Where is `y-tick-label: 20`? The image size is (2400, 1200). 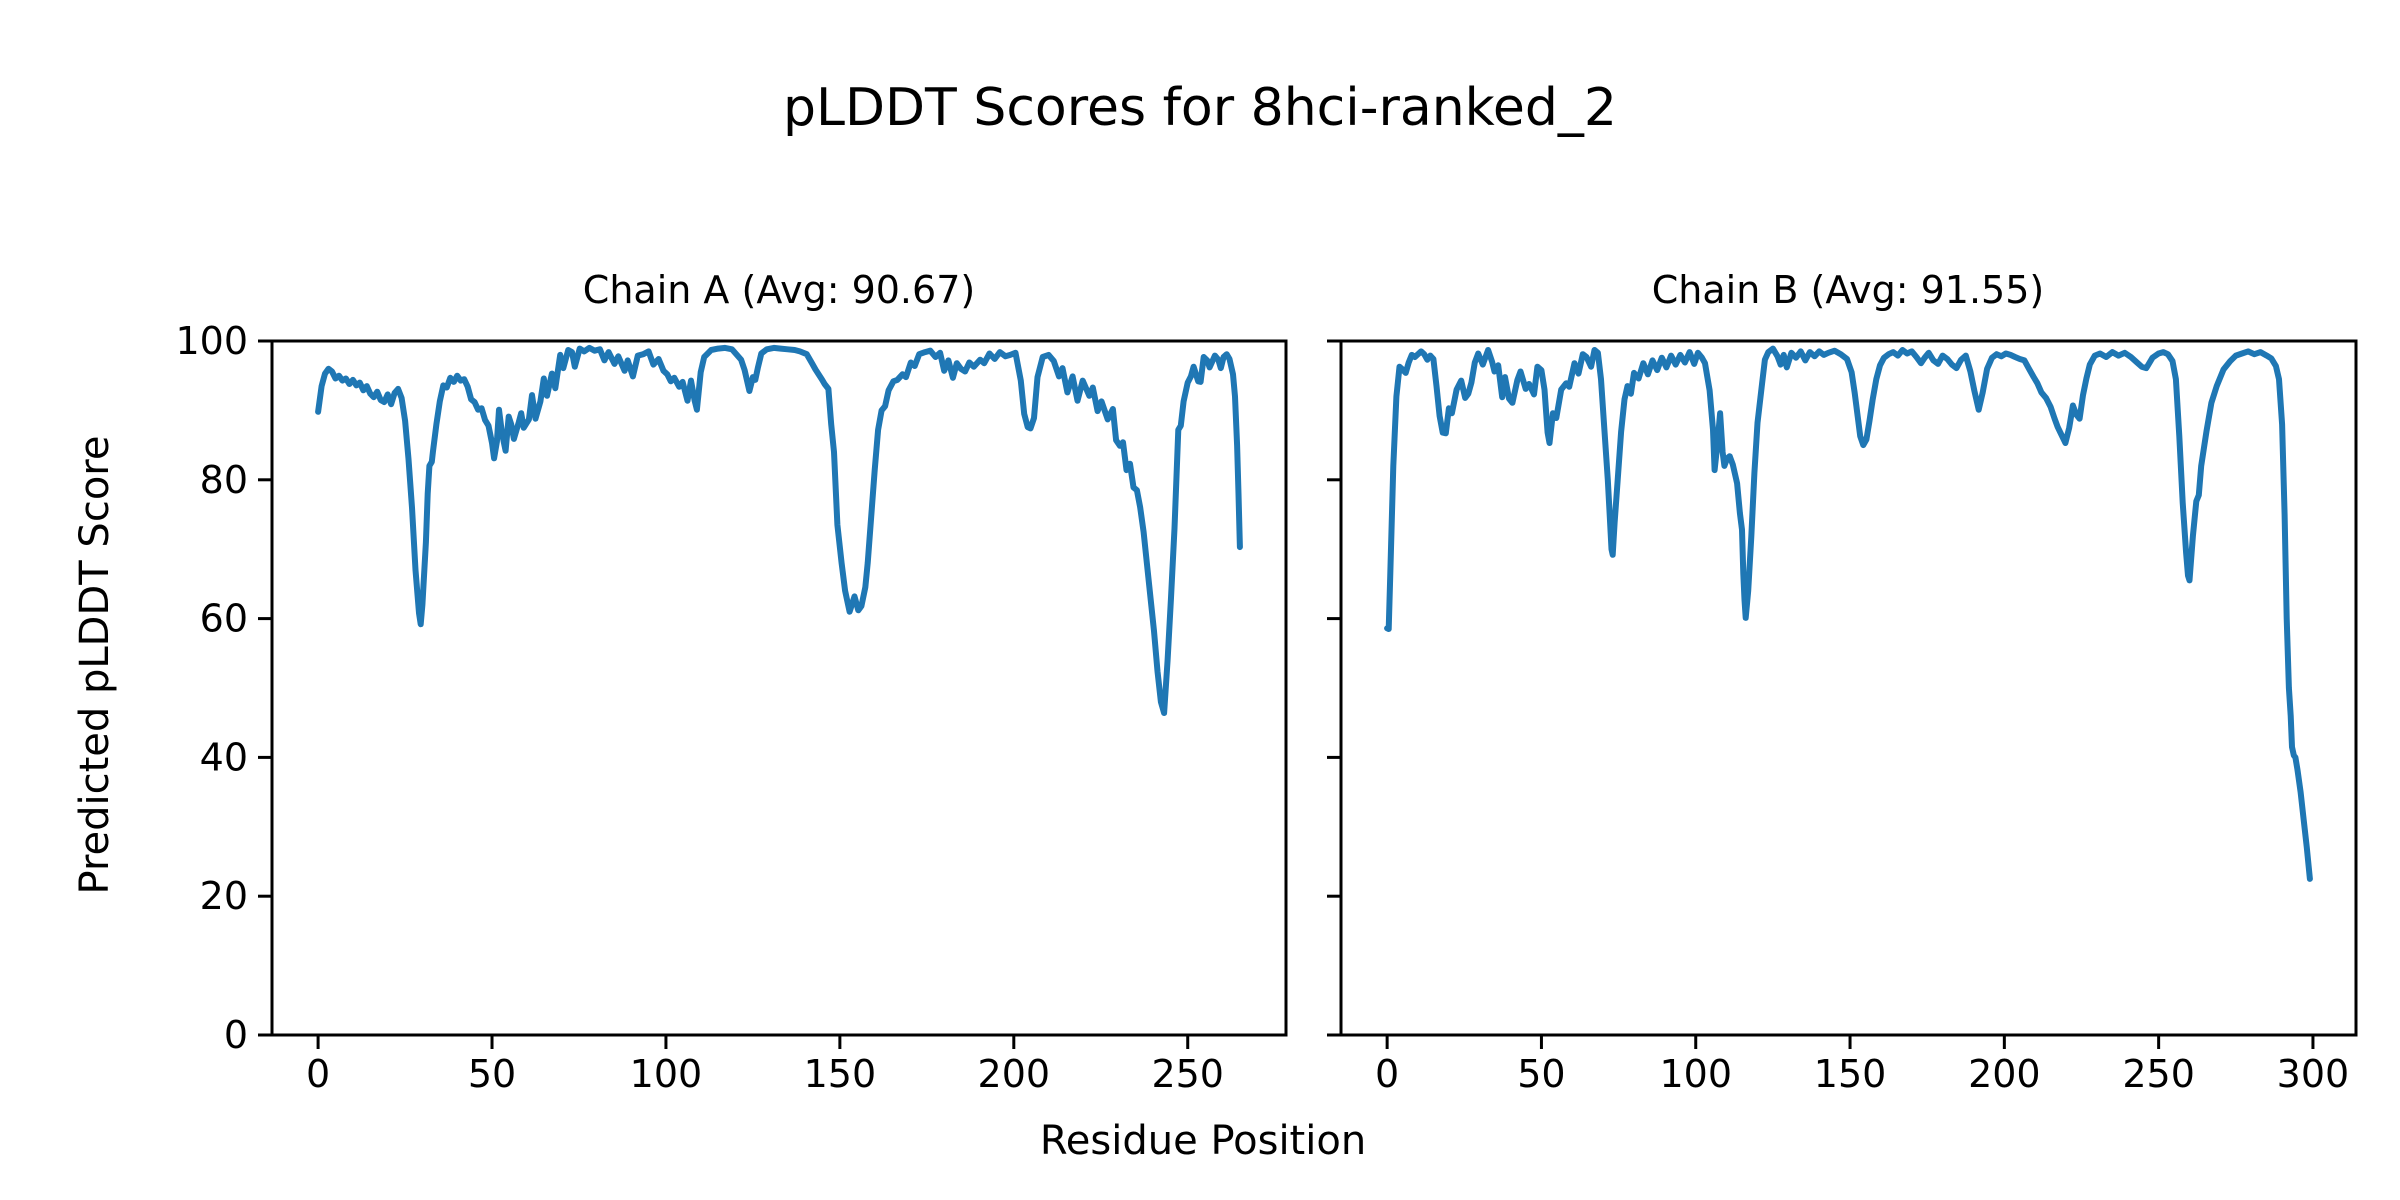
y-tick-label: 20 is located at coordinates (224, 896).